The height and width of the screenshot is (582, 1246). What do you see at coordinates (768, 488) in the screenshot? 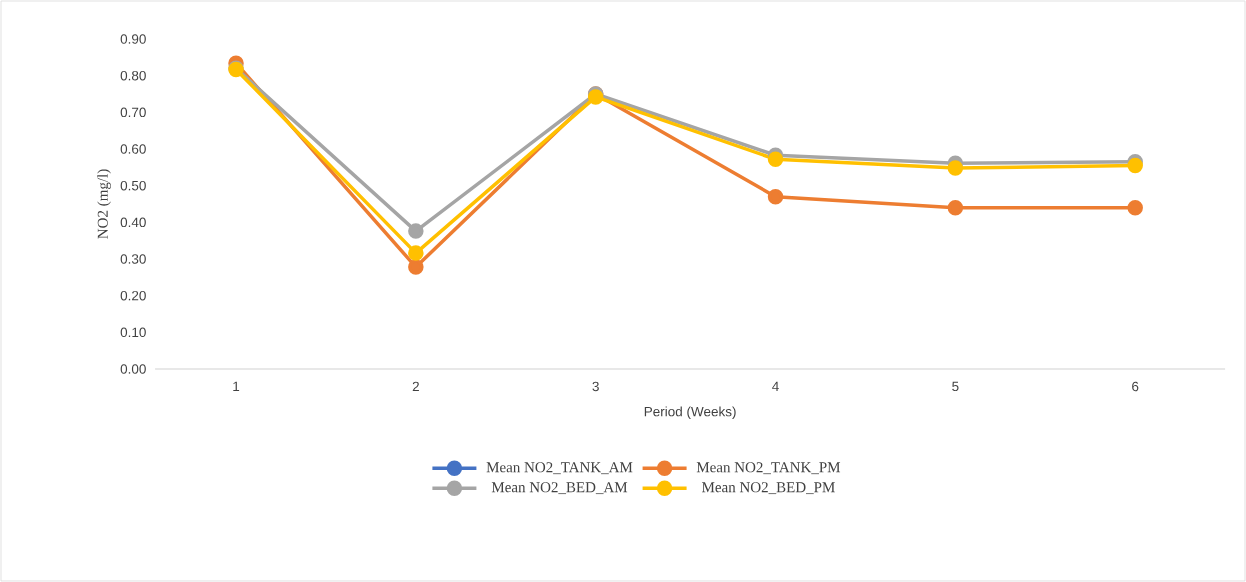
I see `legend-label: Mean NO2_BED_PM` at bounding box center [768, 488].